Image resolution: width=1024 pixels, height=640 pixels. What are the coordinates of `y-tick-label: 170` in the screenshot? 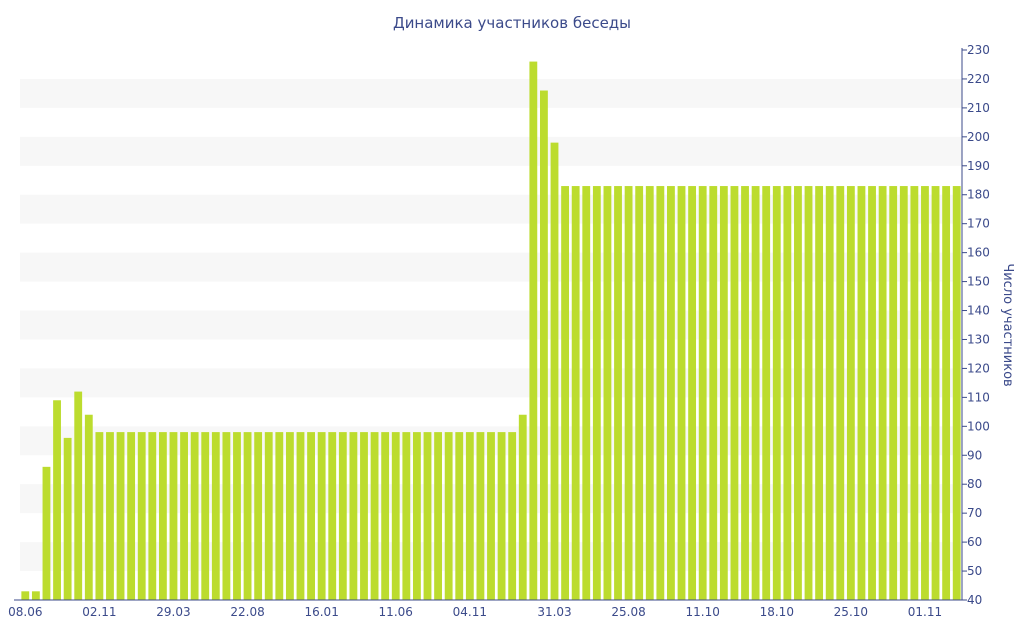 It's located at (978, 224).